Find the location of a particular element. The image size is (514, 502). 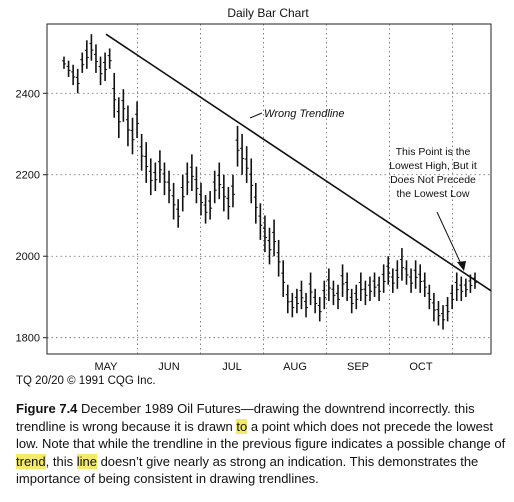

y-axis: 1800 2000 2200 2400 is located at coordinates (31, 216).